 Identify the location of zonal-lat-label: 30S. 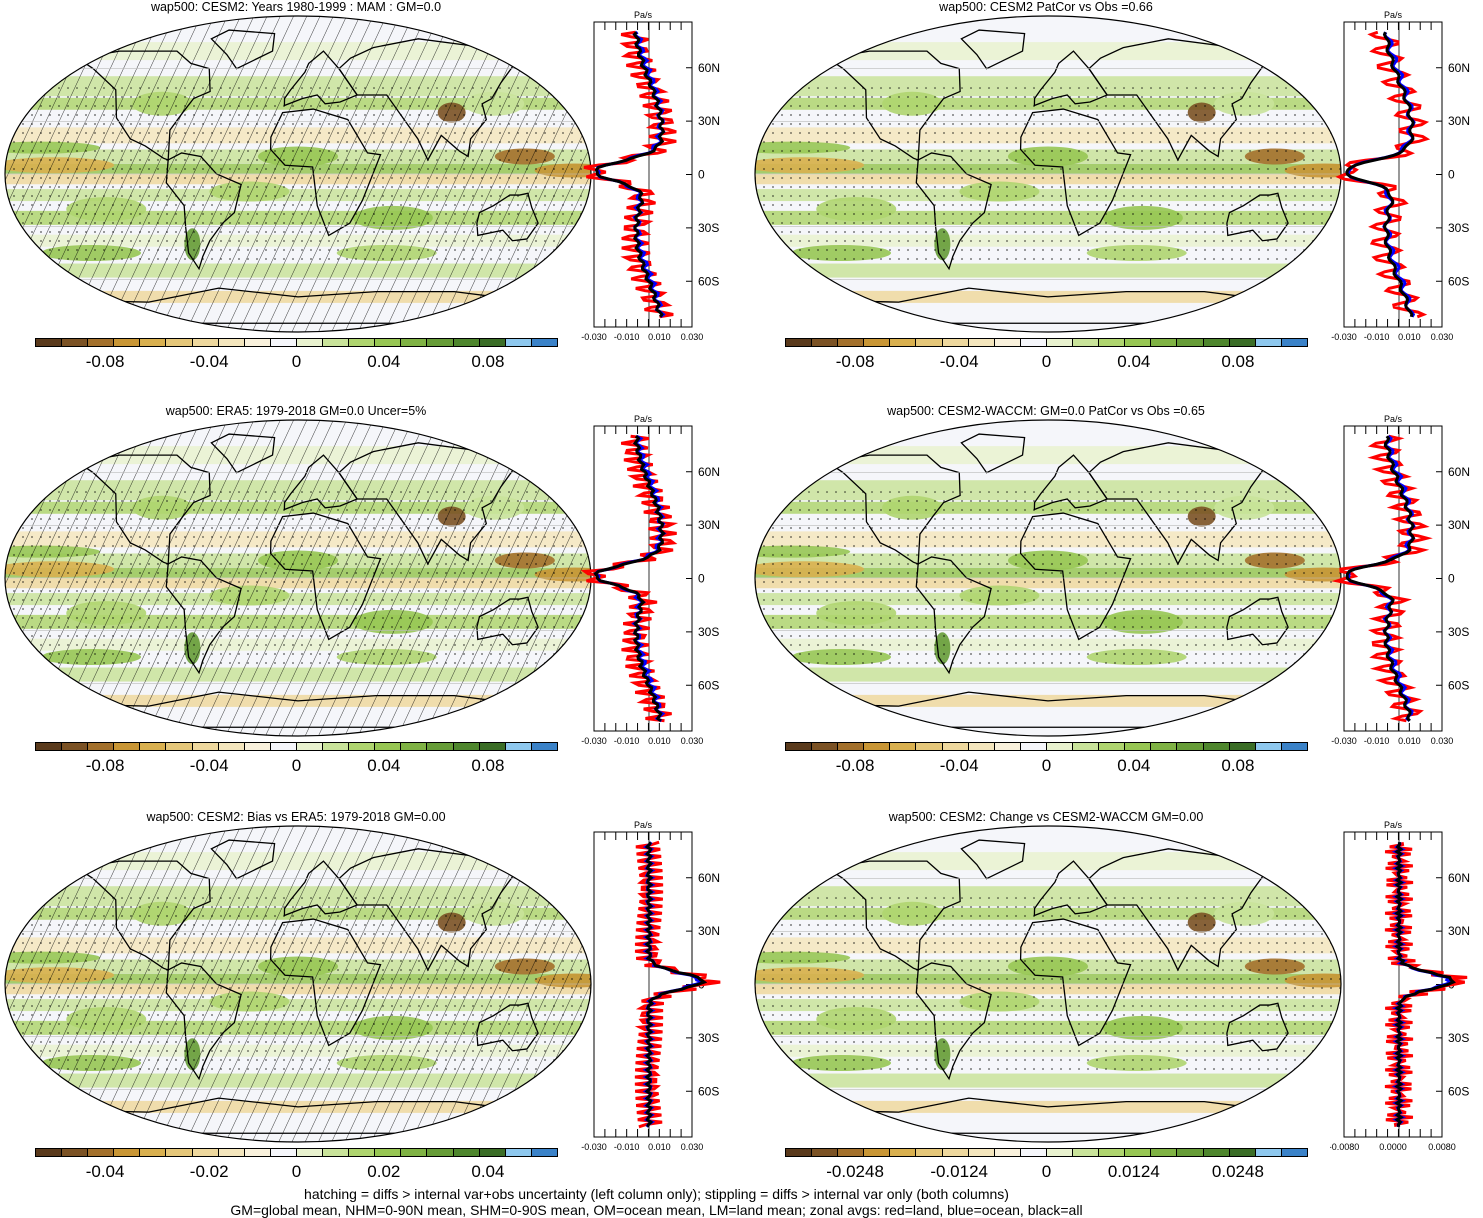
(1458, 632).